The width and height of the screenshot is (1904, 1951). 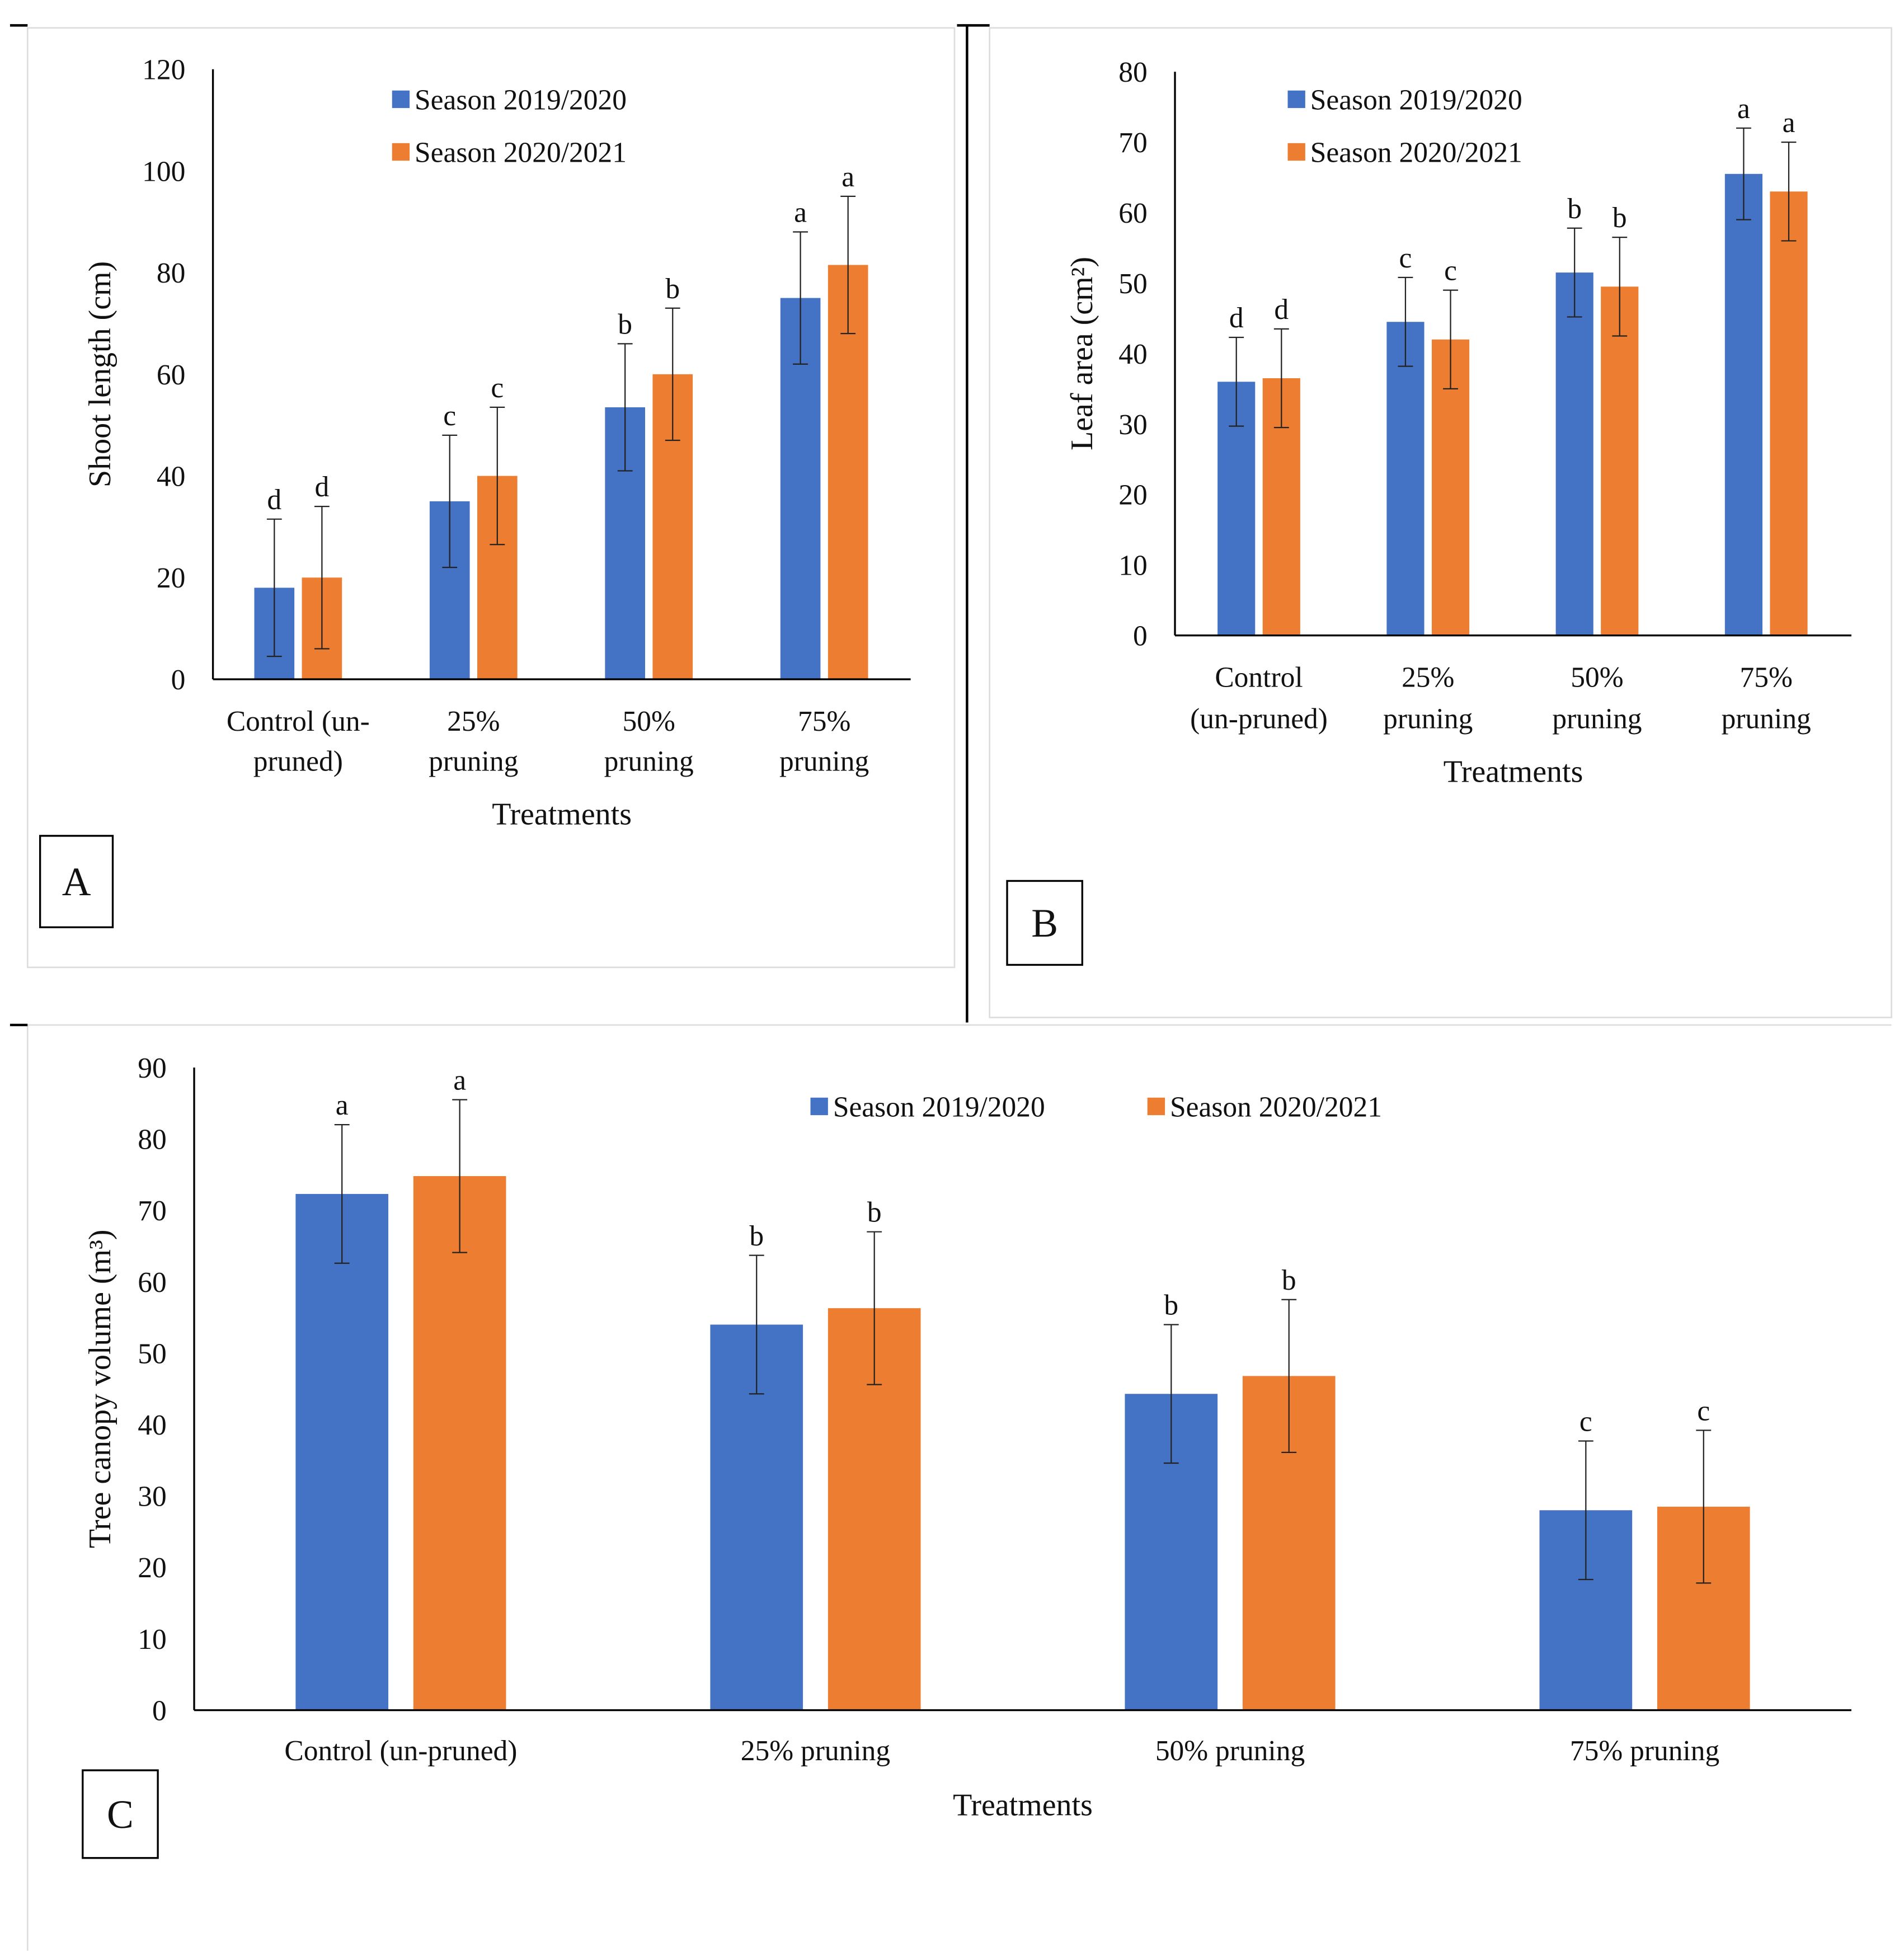 I want to click on x-tick-label: Control, so click(x=1259, y=677).